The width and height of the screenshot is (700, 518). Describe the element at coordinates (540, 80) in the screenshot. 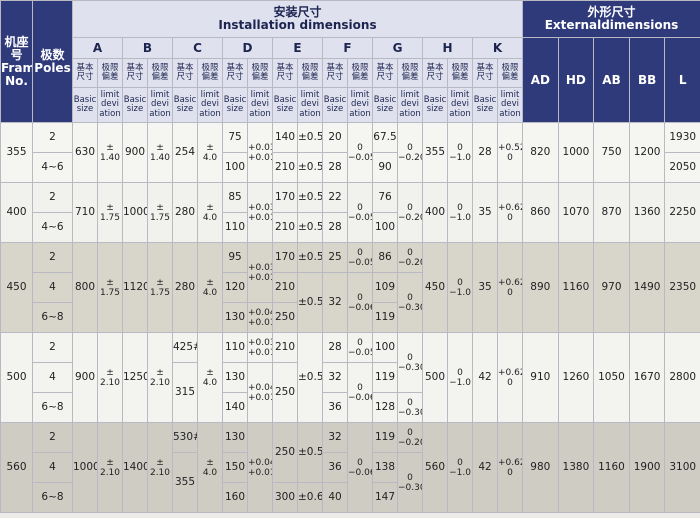

I see `external-column-header: AD` at that location.